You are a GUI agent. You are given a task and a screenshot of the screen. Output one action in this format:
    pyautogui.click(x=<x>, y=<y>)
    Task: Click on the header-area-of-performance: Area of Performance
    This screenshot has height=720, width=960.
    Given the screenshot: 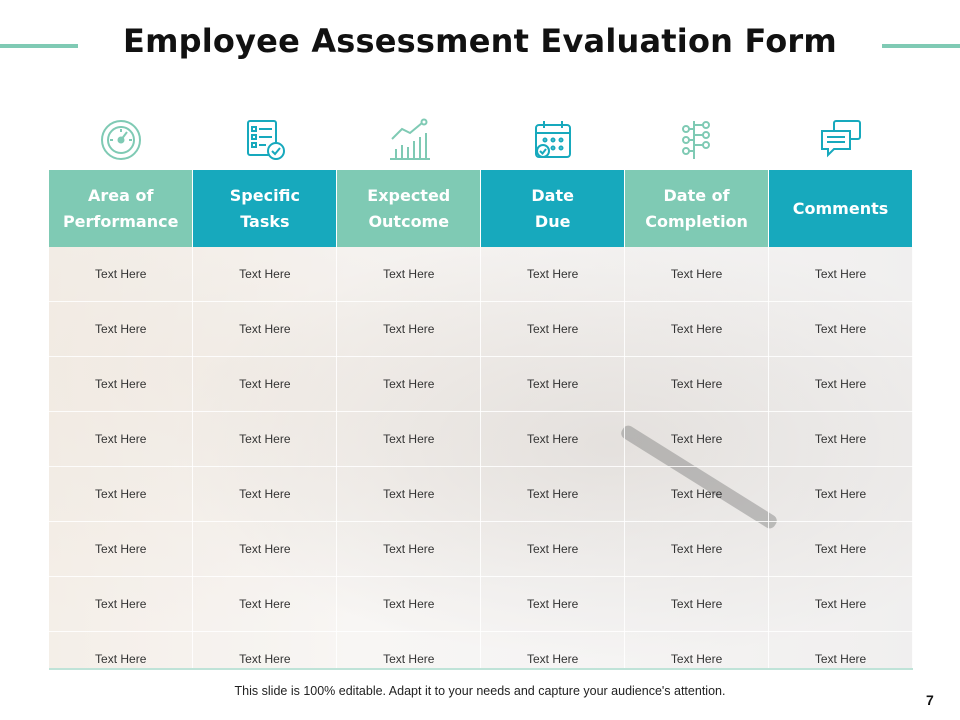 What is the action you would take?
    pyautogui.click(x=121, y=208)
    